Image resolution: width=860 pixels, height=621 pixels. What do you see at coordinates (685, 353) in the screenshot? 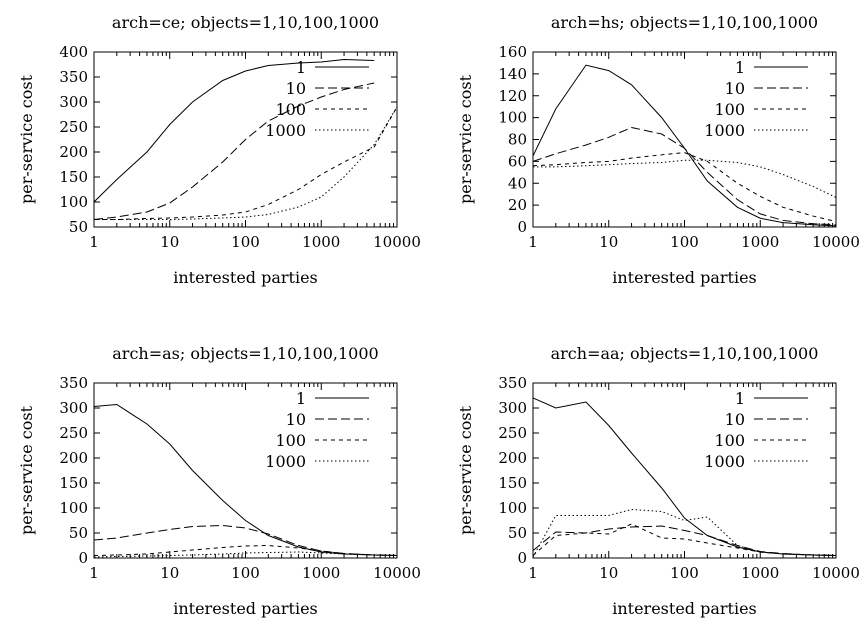
I see `chart-title: arch=aa; objects=1,10,100,1000` at bounding box center [685, 353].